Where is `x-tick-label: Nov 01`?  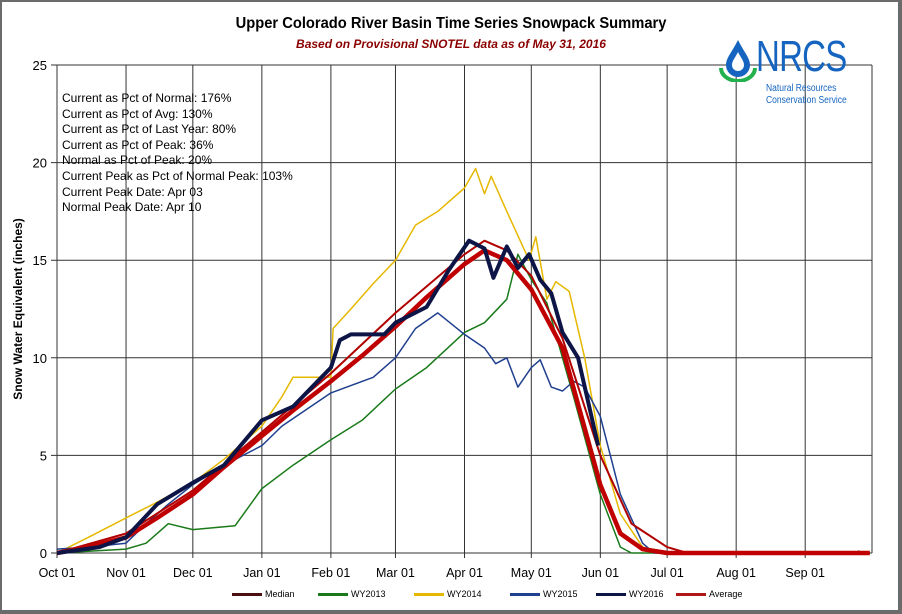 x-tick-label: Nov 01 is located at coordinates (126, 573).